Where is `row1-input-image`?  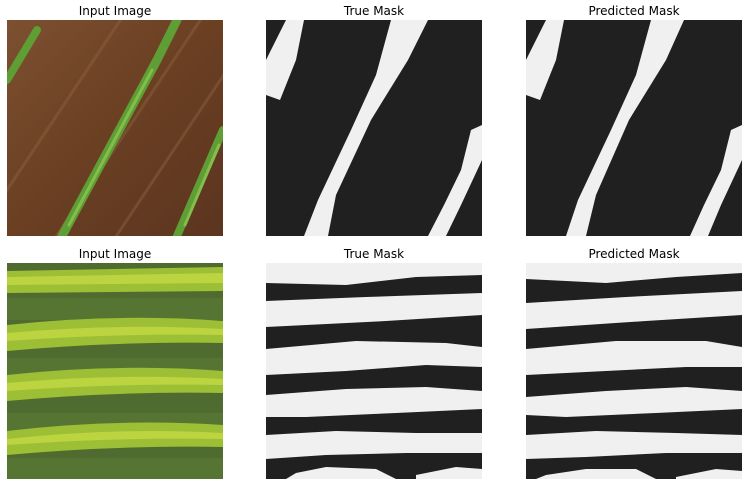
row1-input-image is located at coordinates (115, 128).